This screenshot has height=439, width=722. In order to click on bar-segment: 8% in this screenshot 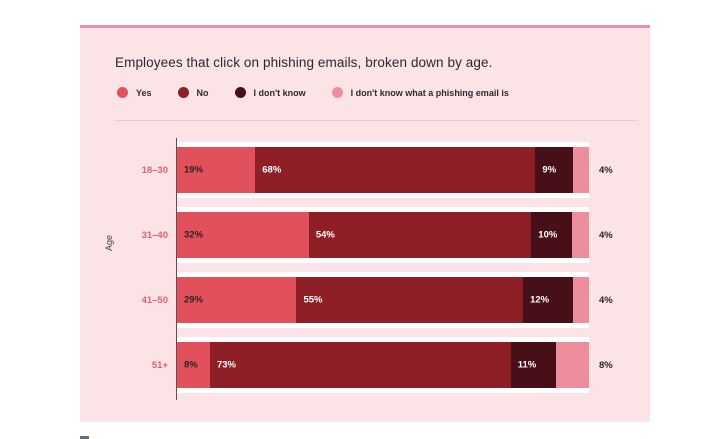, I will do `click(193, 365)`.